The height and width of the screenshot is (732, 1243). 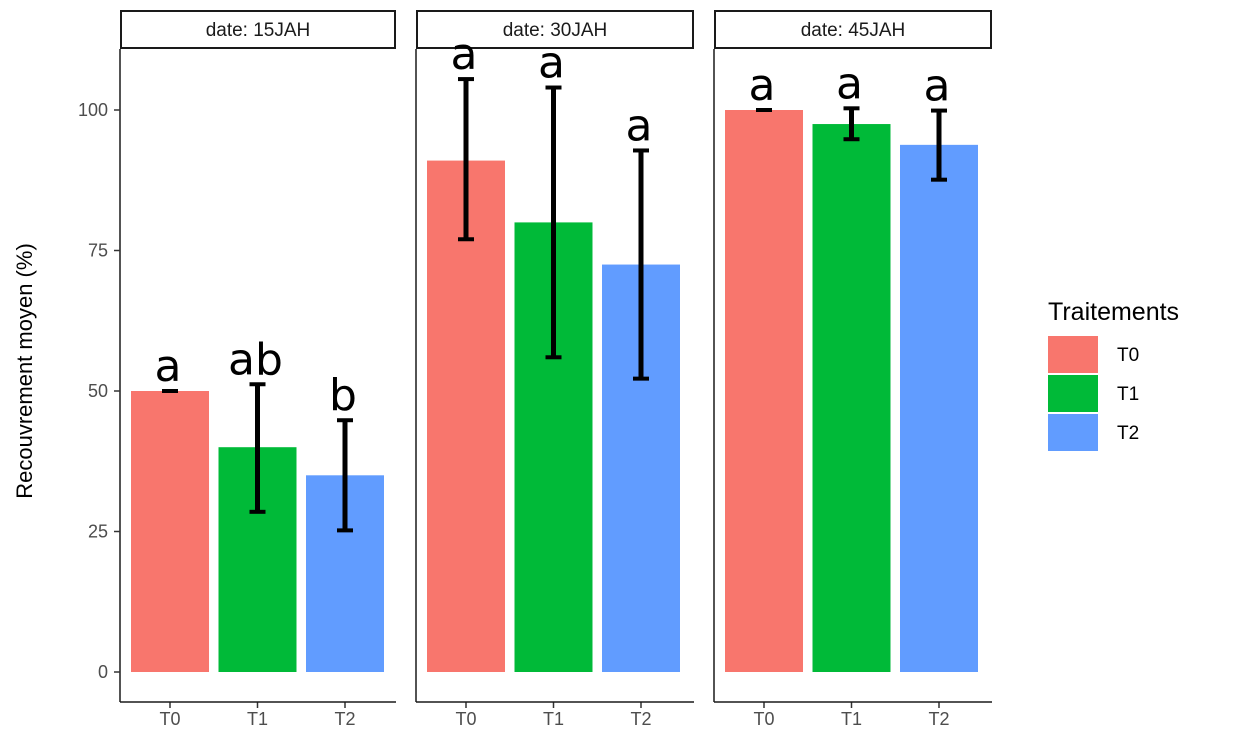 I want to click on legend-label: T1, so click(x=1128, y=394).